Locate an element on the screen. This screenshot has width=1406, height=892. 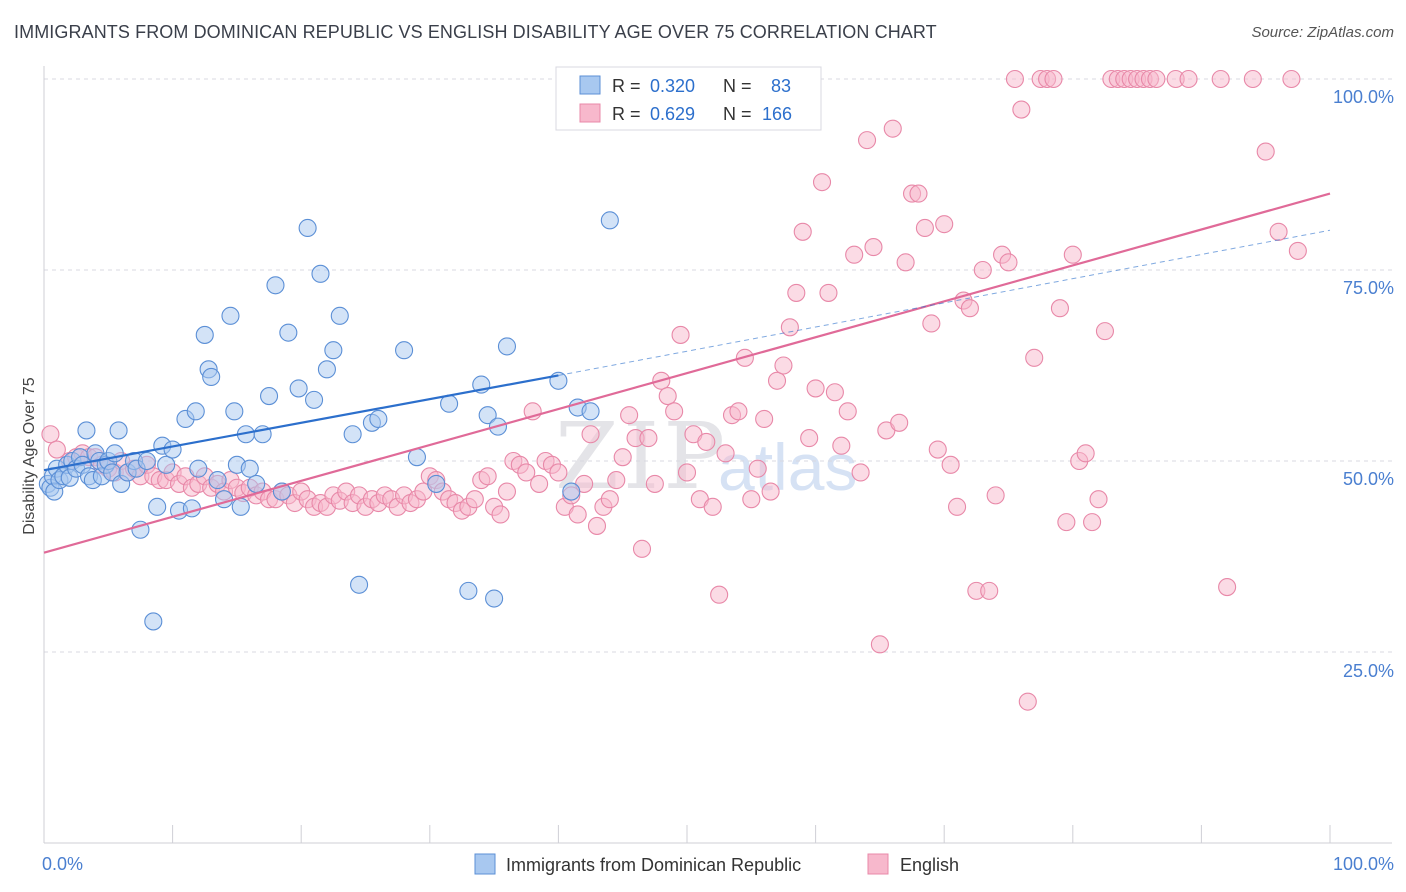
y-tick-label-50: 50.0% is located at coordinates (1368, 479).